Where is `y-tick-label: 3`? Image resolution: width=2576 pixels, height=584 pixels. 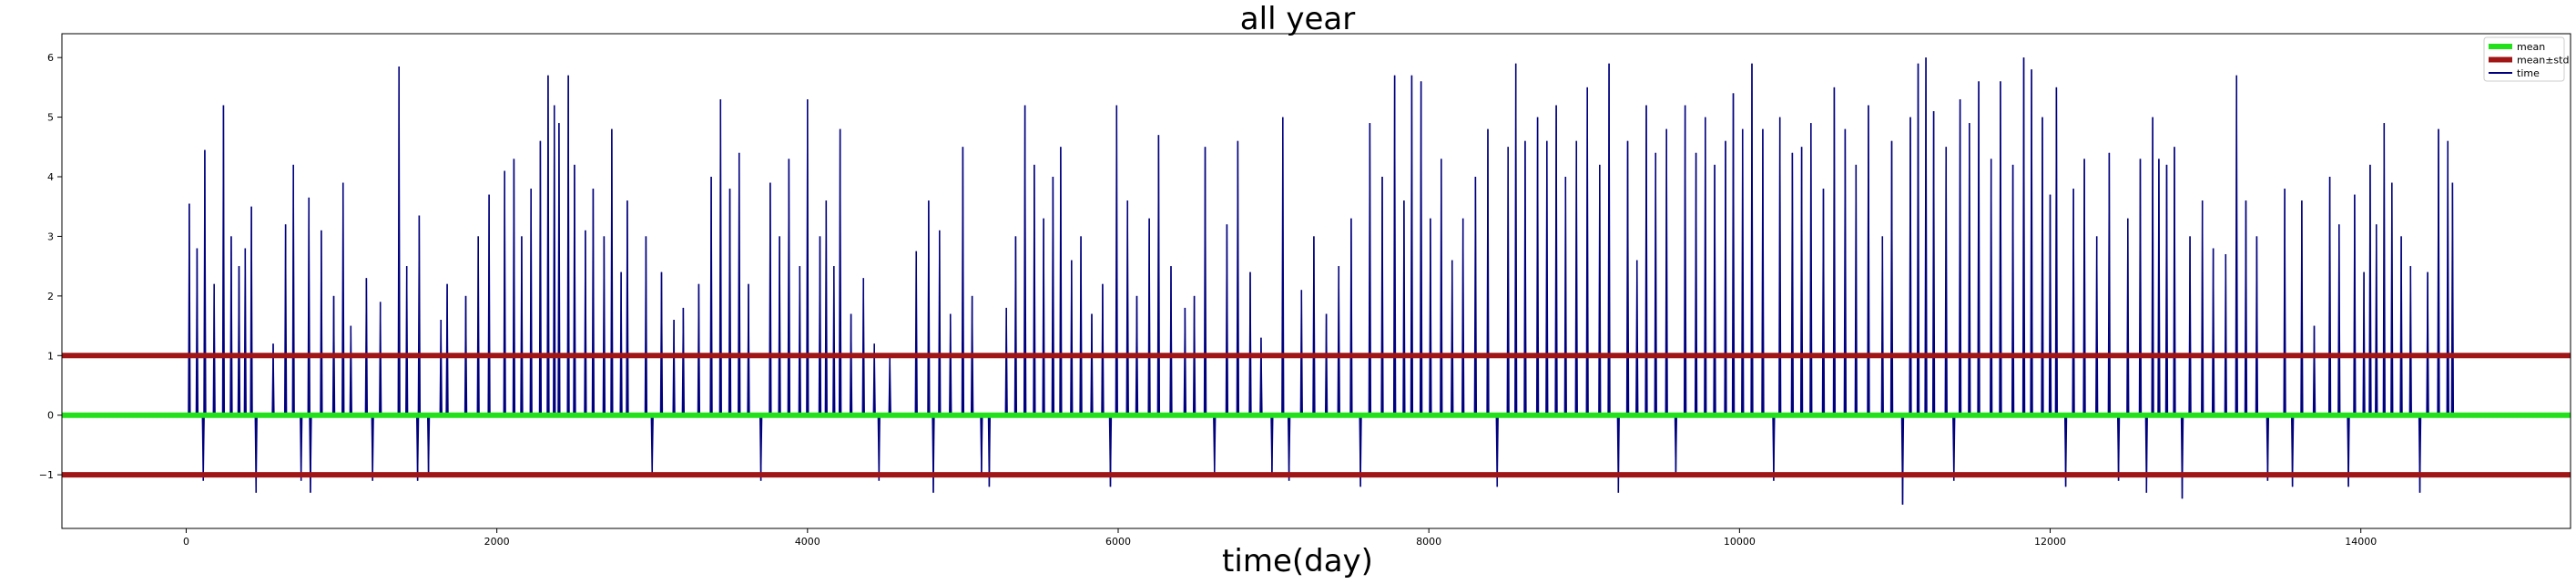 y-tick-label: 3 is located at coordinates (50, 236).